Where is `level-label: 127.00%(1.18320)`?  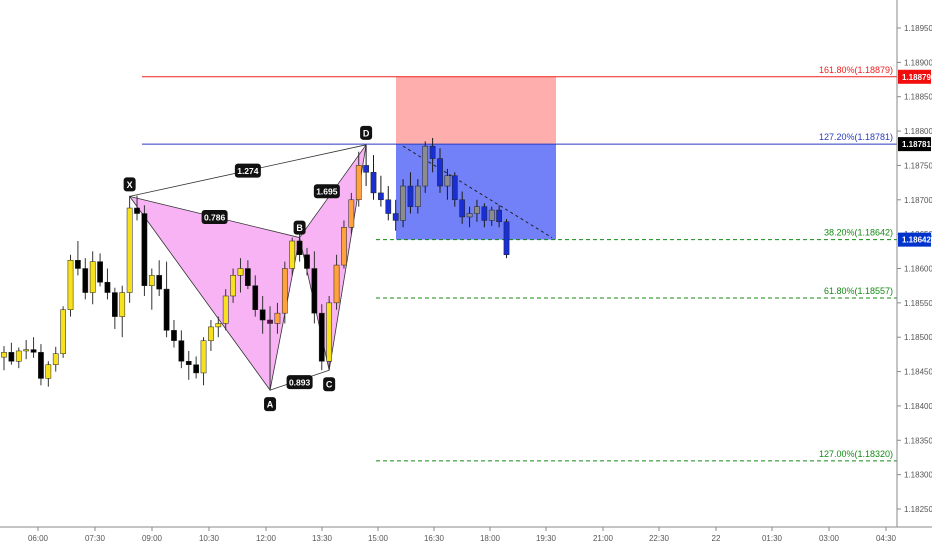 level-label: 127.00%(1.18320) is located at coordinates (856, 454).